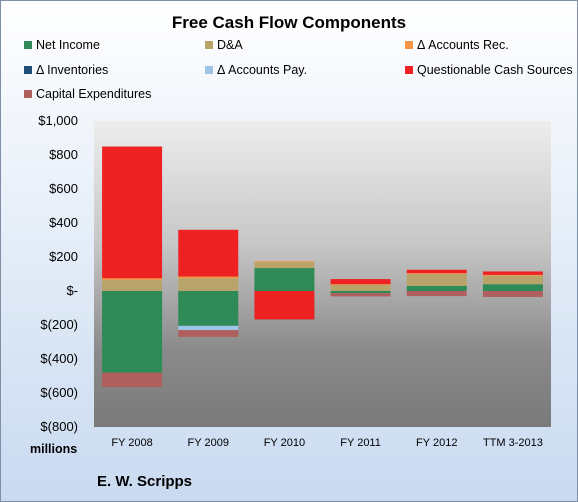  Describe the element at coordinates (59, 426) in the screenshot. I see `y-tick-label: $(800)` at that location.